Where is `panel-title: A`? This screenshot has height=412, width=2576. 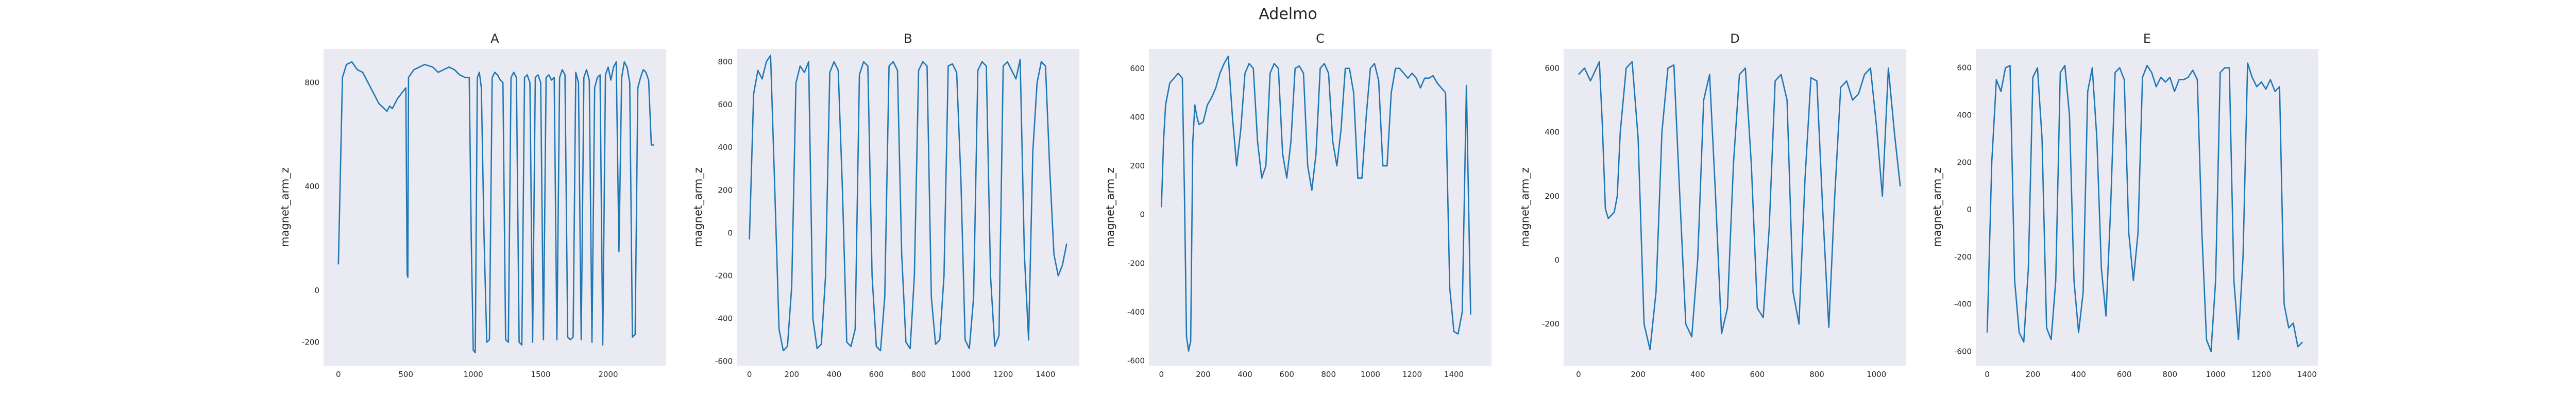 panel-title: A is located at coordinates (494, 38).